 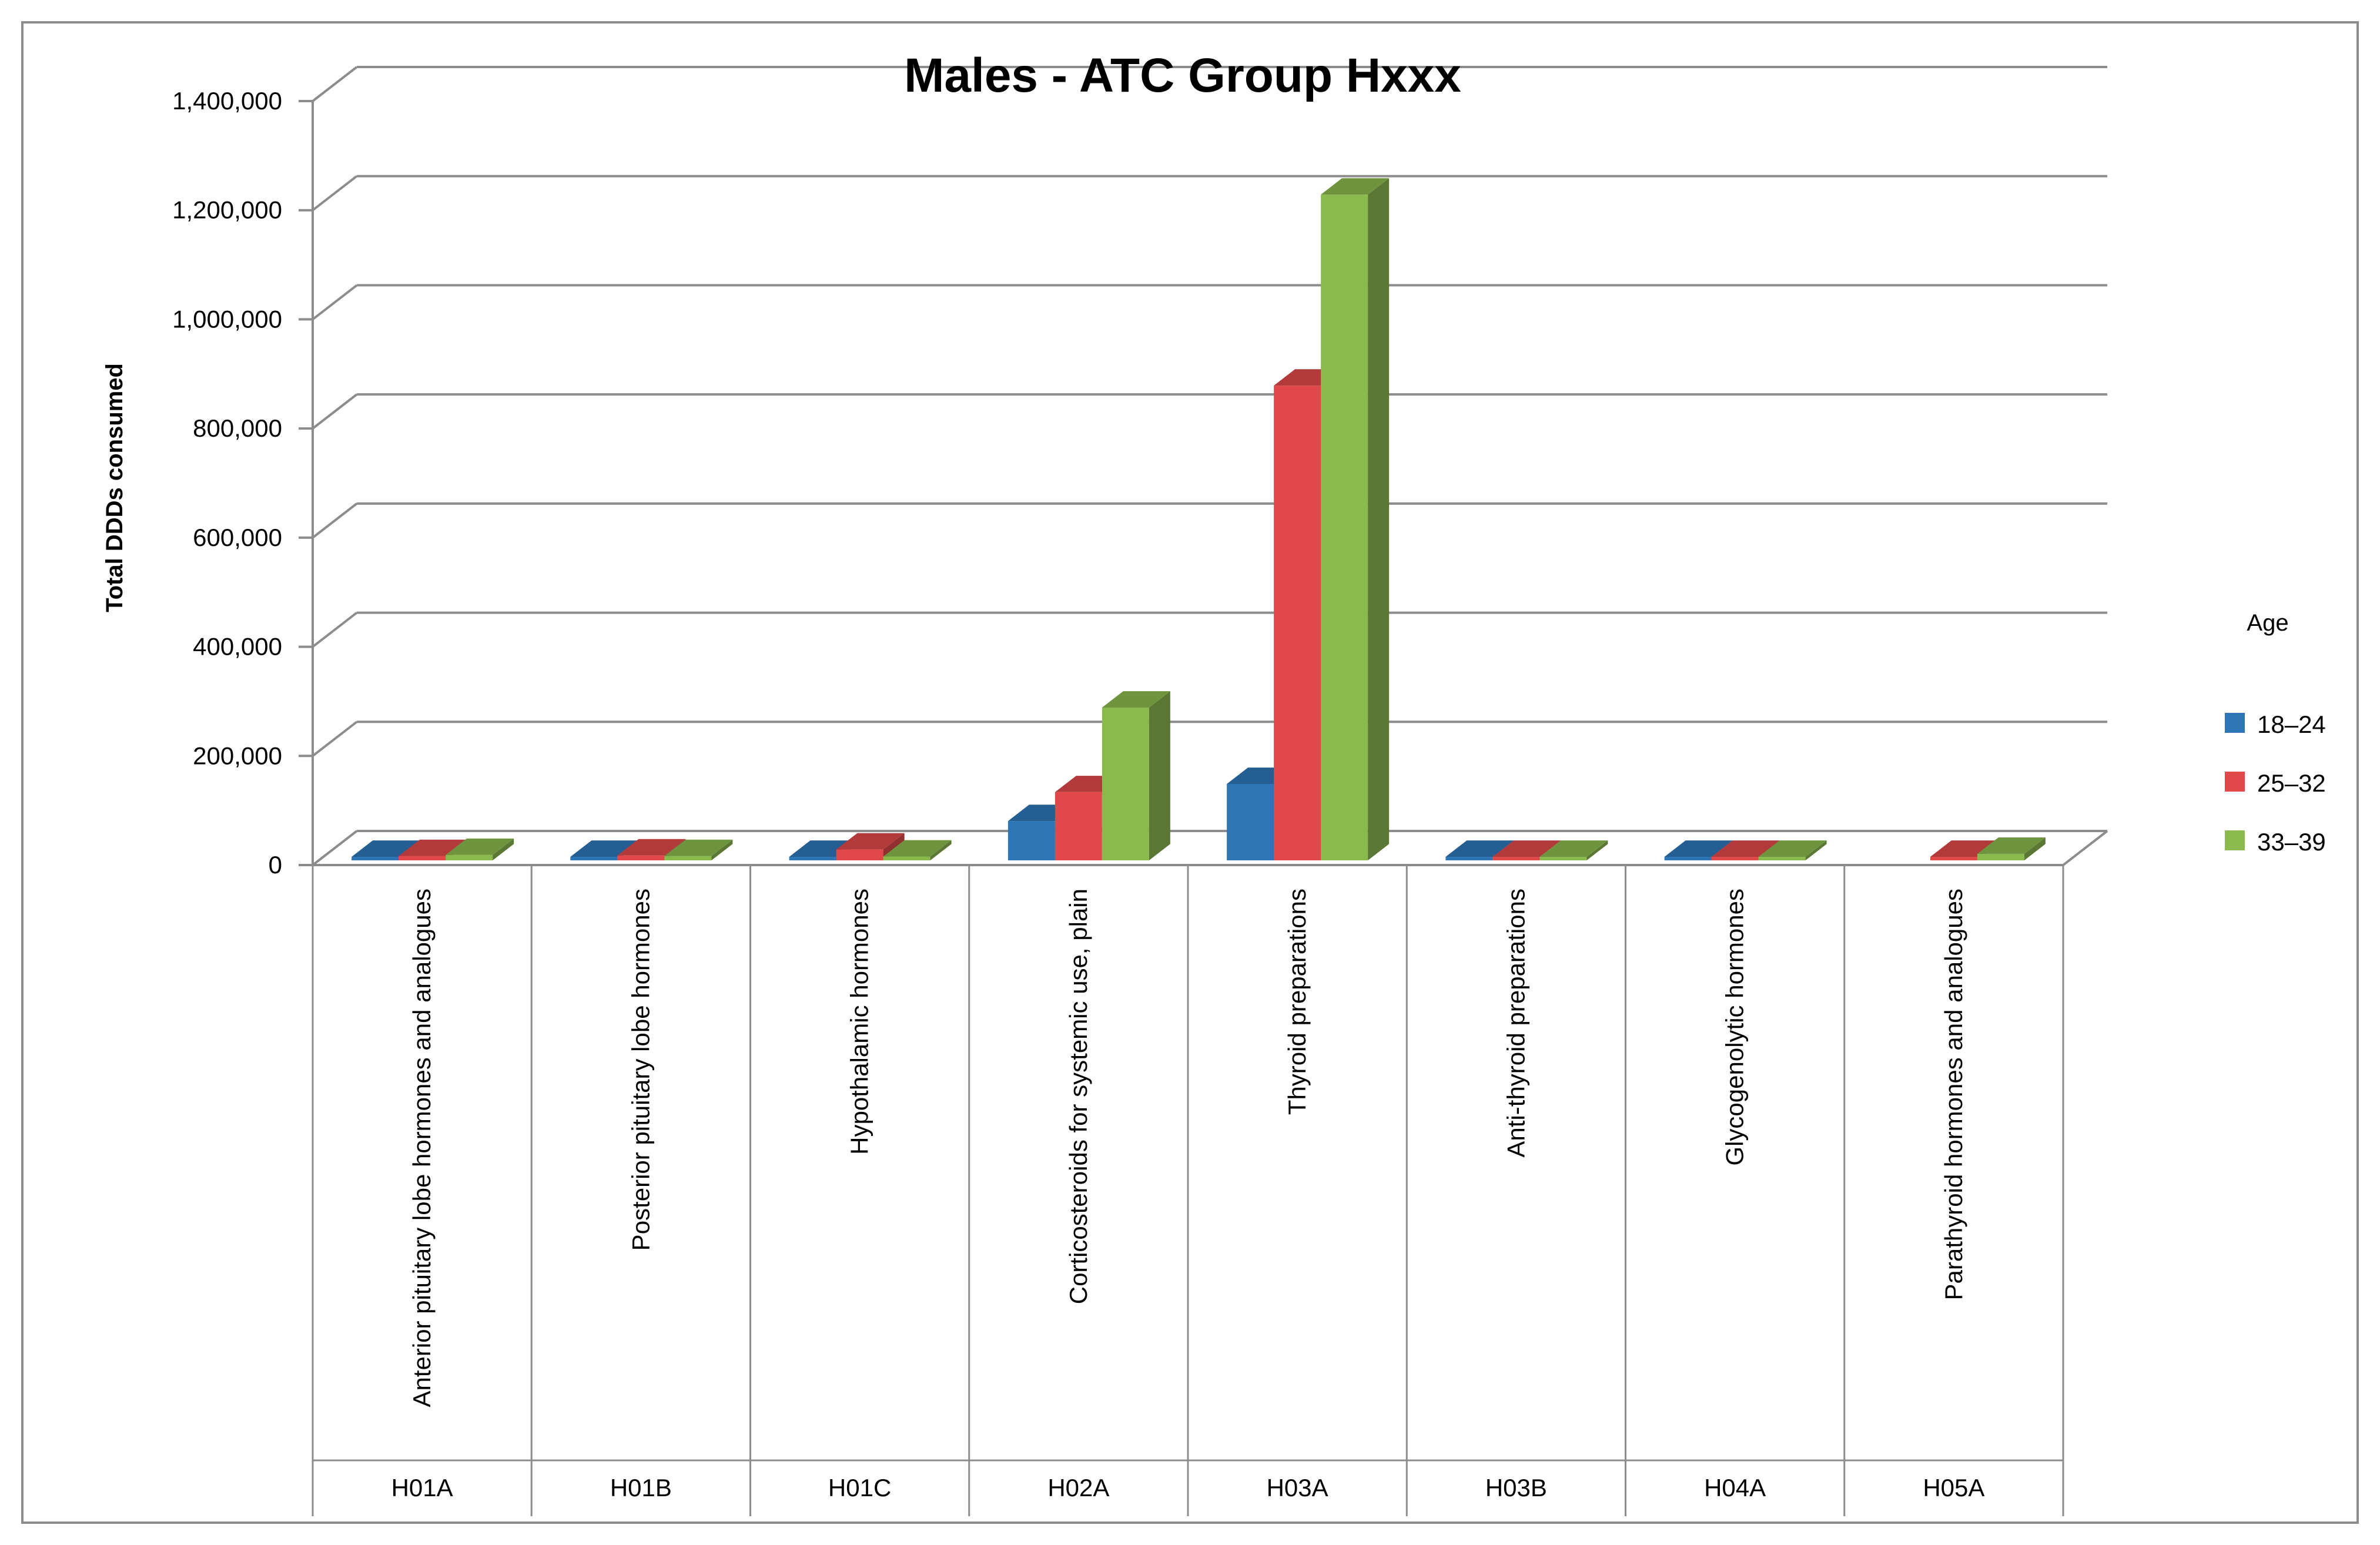 I want to click on y-tick-label: 1,400,000, so click(x=227, y=101).